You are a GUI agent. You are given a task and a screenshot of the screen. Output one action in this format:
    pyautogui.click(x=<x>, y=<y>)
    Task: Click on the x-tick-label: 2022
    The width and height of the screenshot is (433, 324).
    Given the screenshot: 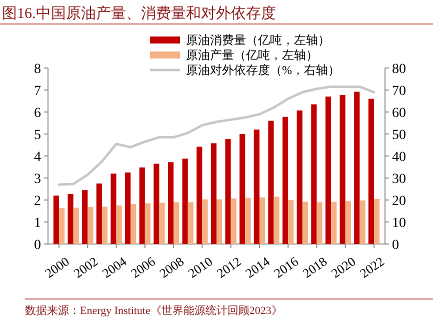 What is the action you would take?
    pyautogui.click(x=372, y=267)
    